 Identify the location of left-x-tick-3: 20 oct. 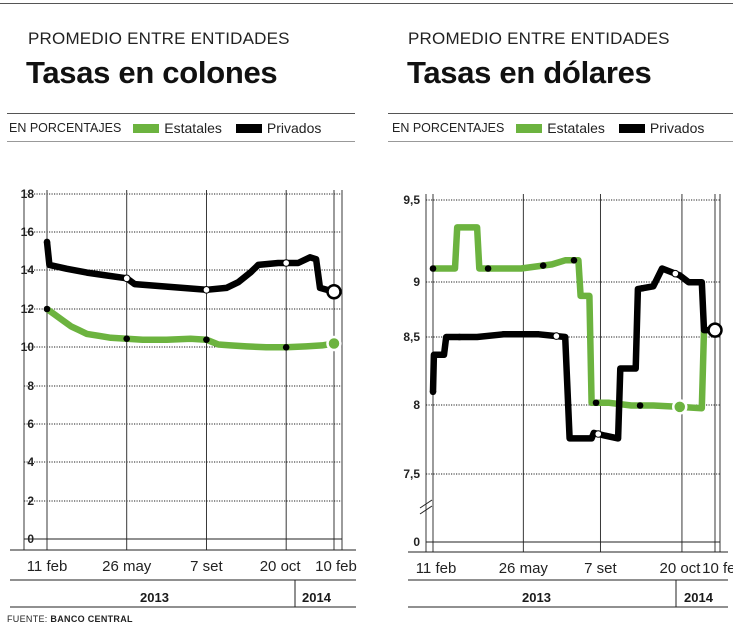
(281, 566).